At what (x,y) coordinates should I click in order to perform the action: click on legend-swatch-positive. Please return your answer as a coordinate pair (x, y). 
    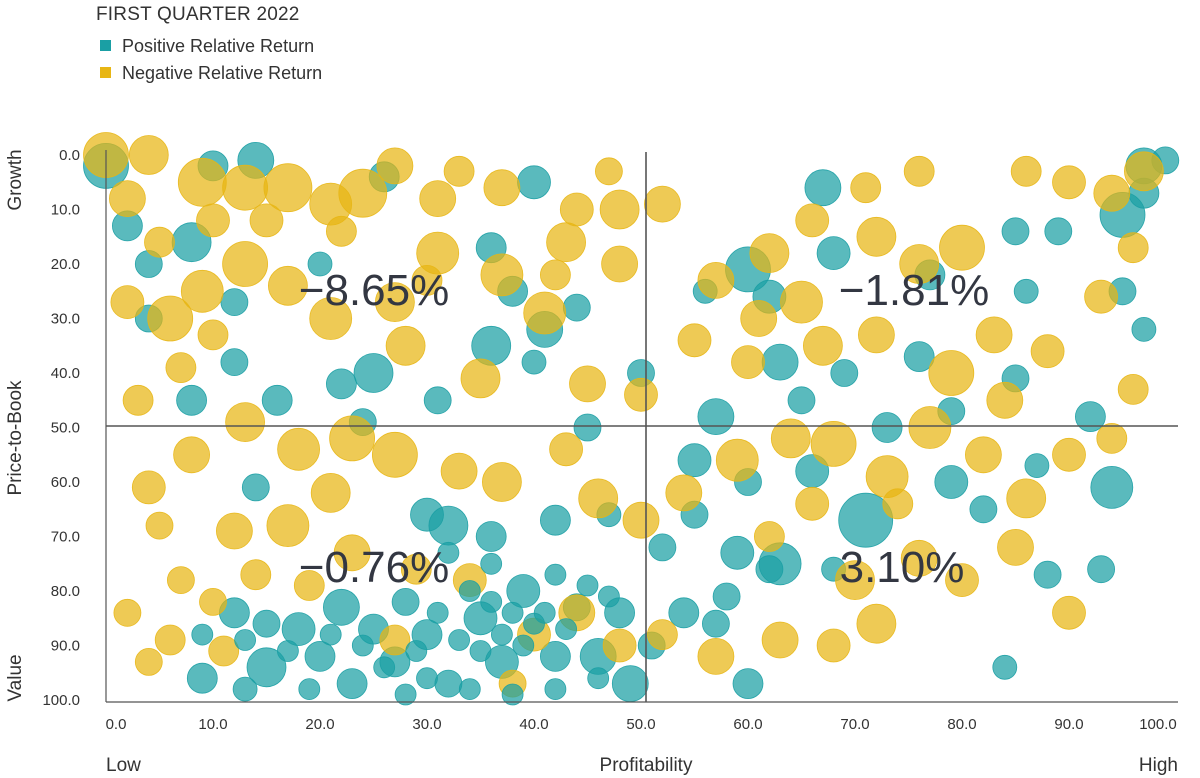
    Looking at the image, I should click on (105, 45).